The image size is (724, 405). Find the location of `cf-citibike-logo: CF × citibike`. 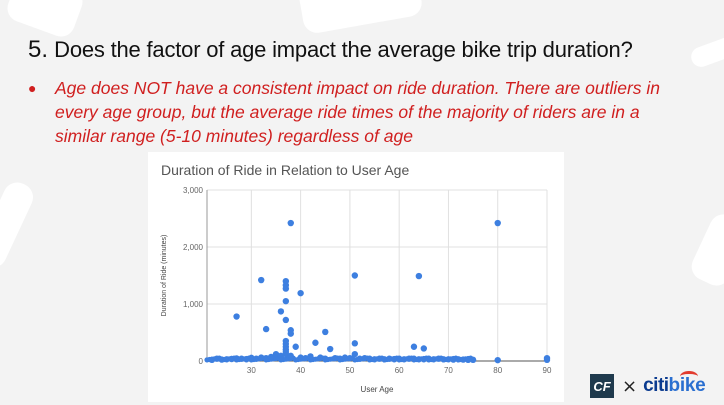

cf-citibike-logo: CF × citibike is located at coordinates (648, 385).